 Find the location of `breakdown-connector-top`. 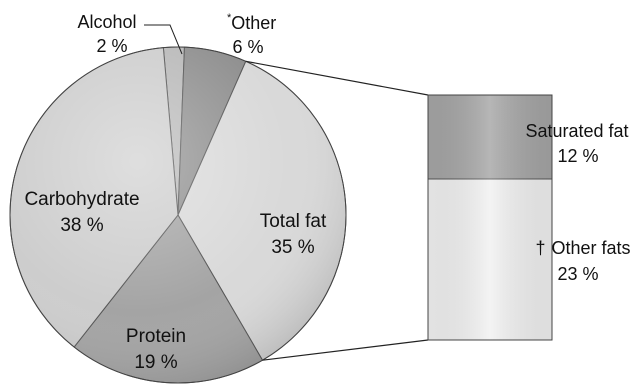

breakdown-connector-top is located at coordinates (337, 78).